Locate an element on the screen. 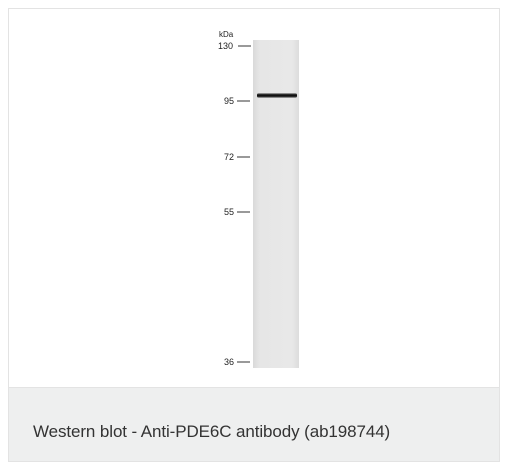 Image resolution: width=508 pixels, height=472 pixels. marker-label: 36 is located at coordinates (229, 362).